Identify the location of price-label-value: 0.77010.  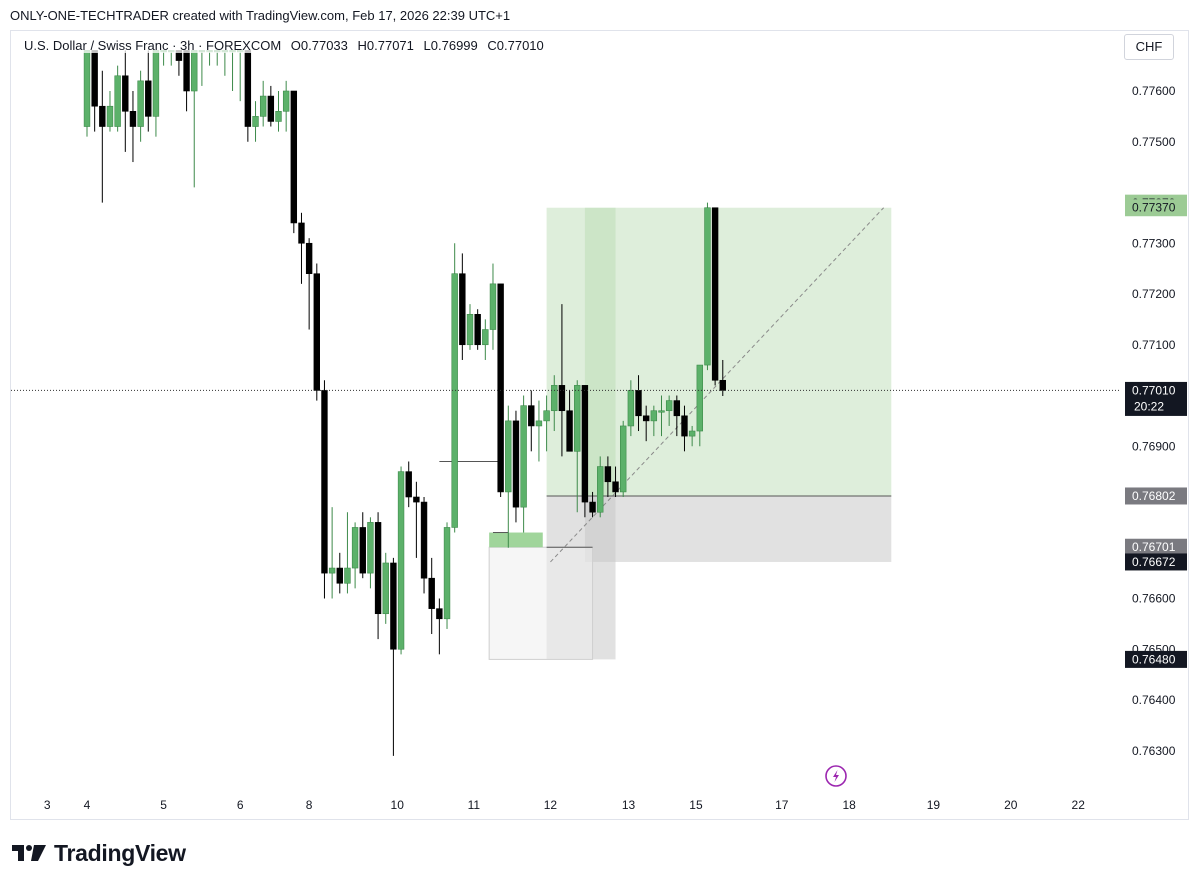
(1154, 390).